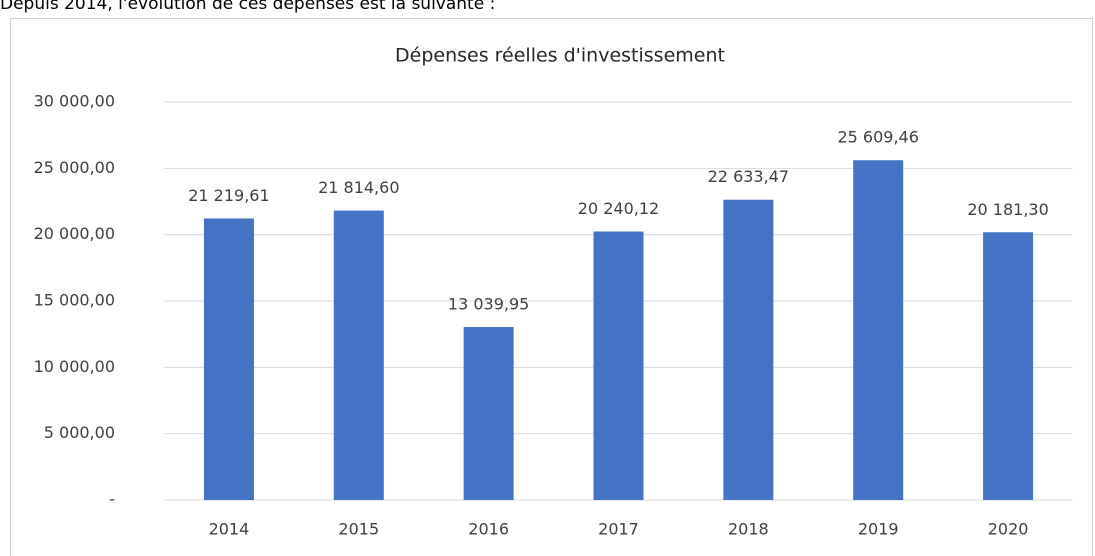 This screenshot has height=556, width=1095. I want to click on y-tick-label: 20 000,00, so click(74, 233).